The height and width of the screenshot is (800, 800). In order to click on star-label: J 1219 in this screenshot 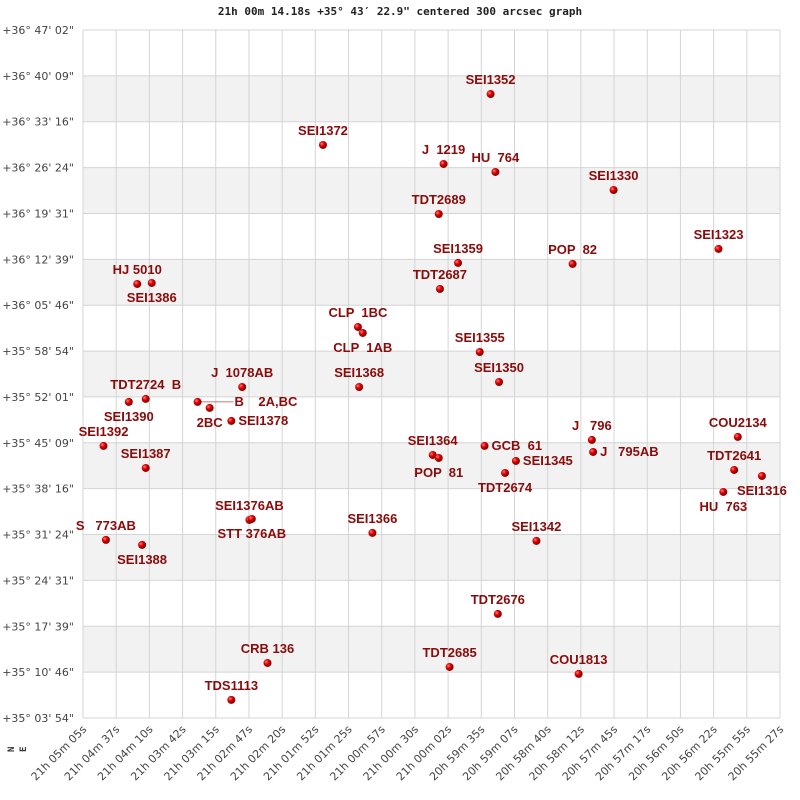, I will do `click(443, 149)`.